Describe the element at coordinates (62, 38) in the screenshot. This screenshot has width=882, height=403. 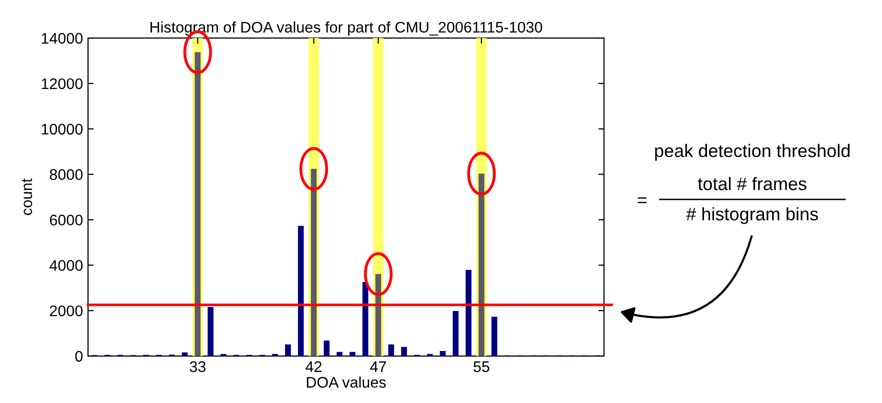
I see `y-tick-label: 14000` at that location.